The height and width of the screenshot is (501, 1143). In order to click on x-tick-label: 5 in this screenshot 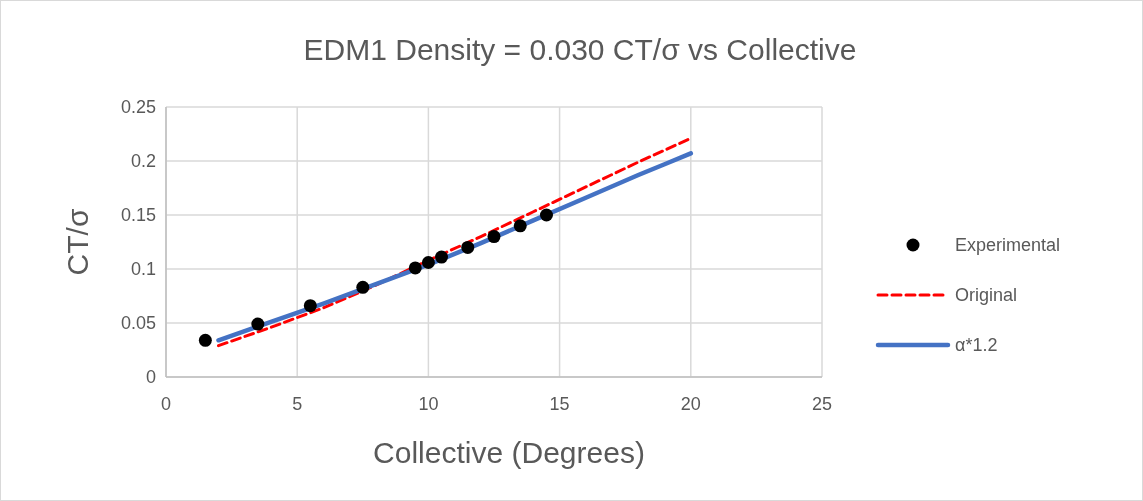, I will do `click(297, 404)`.